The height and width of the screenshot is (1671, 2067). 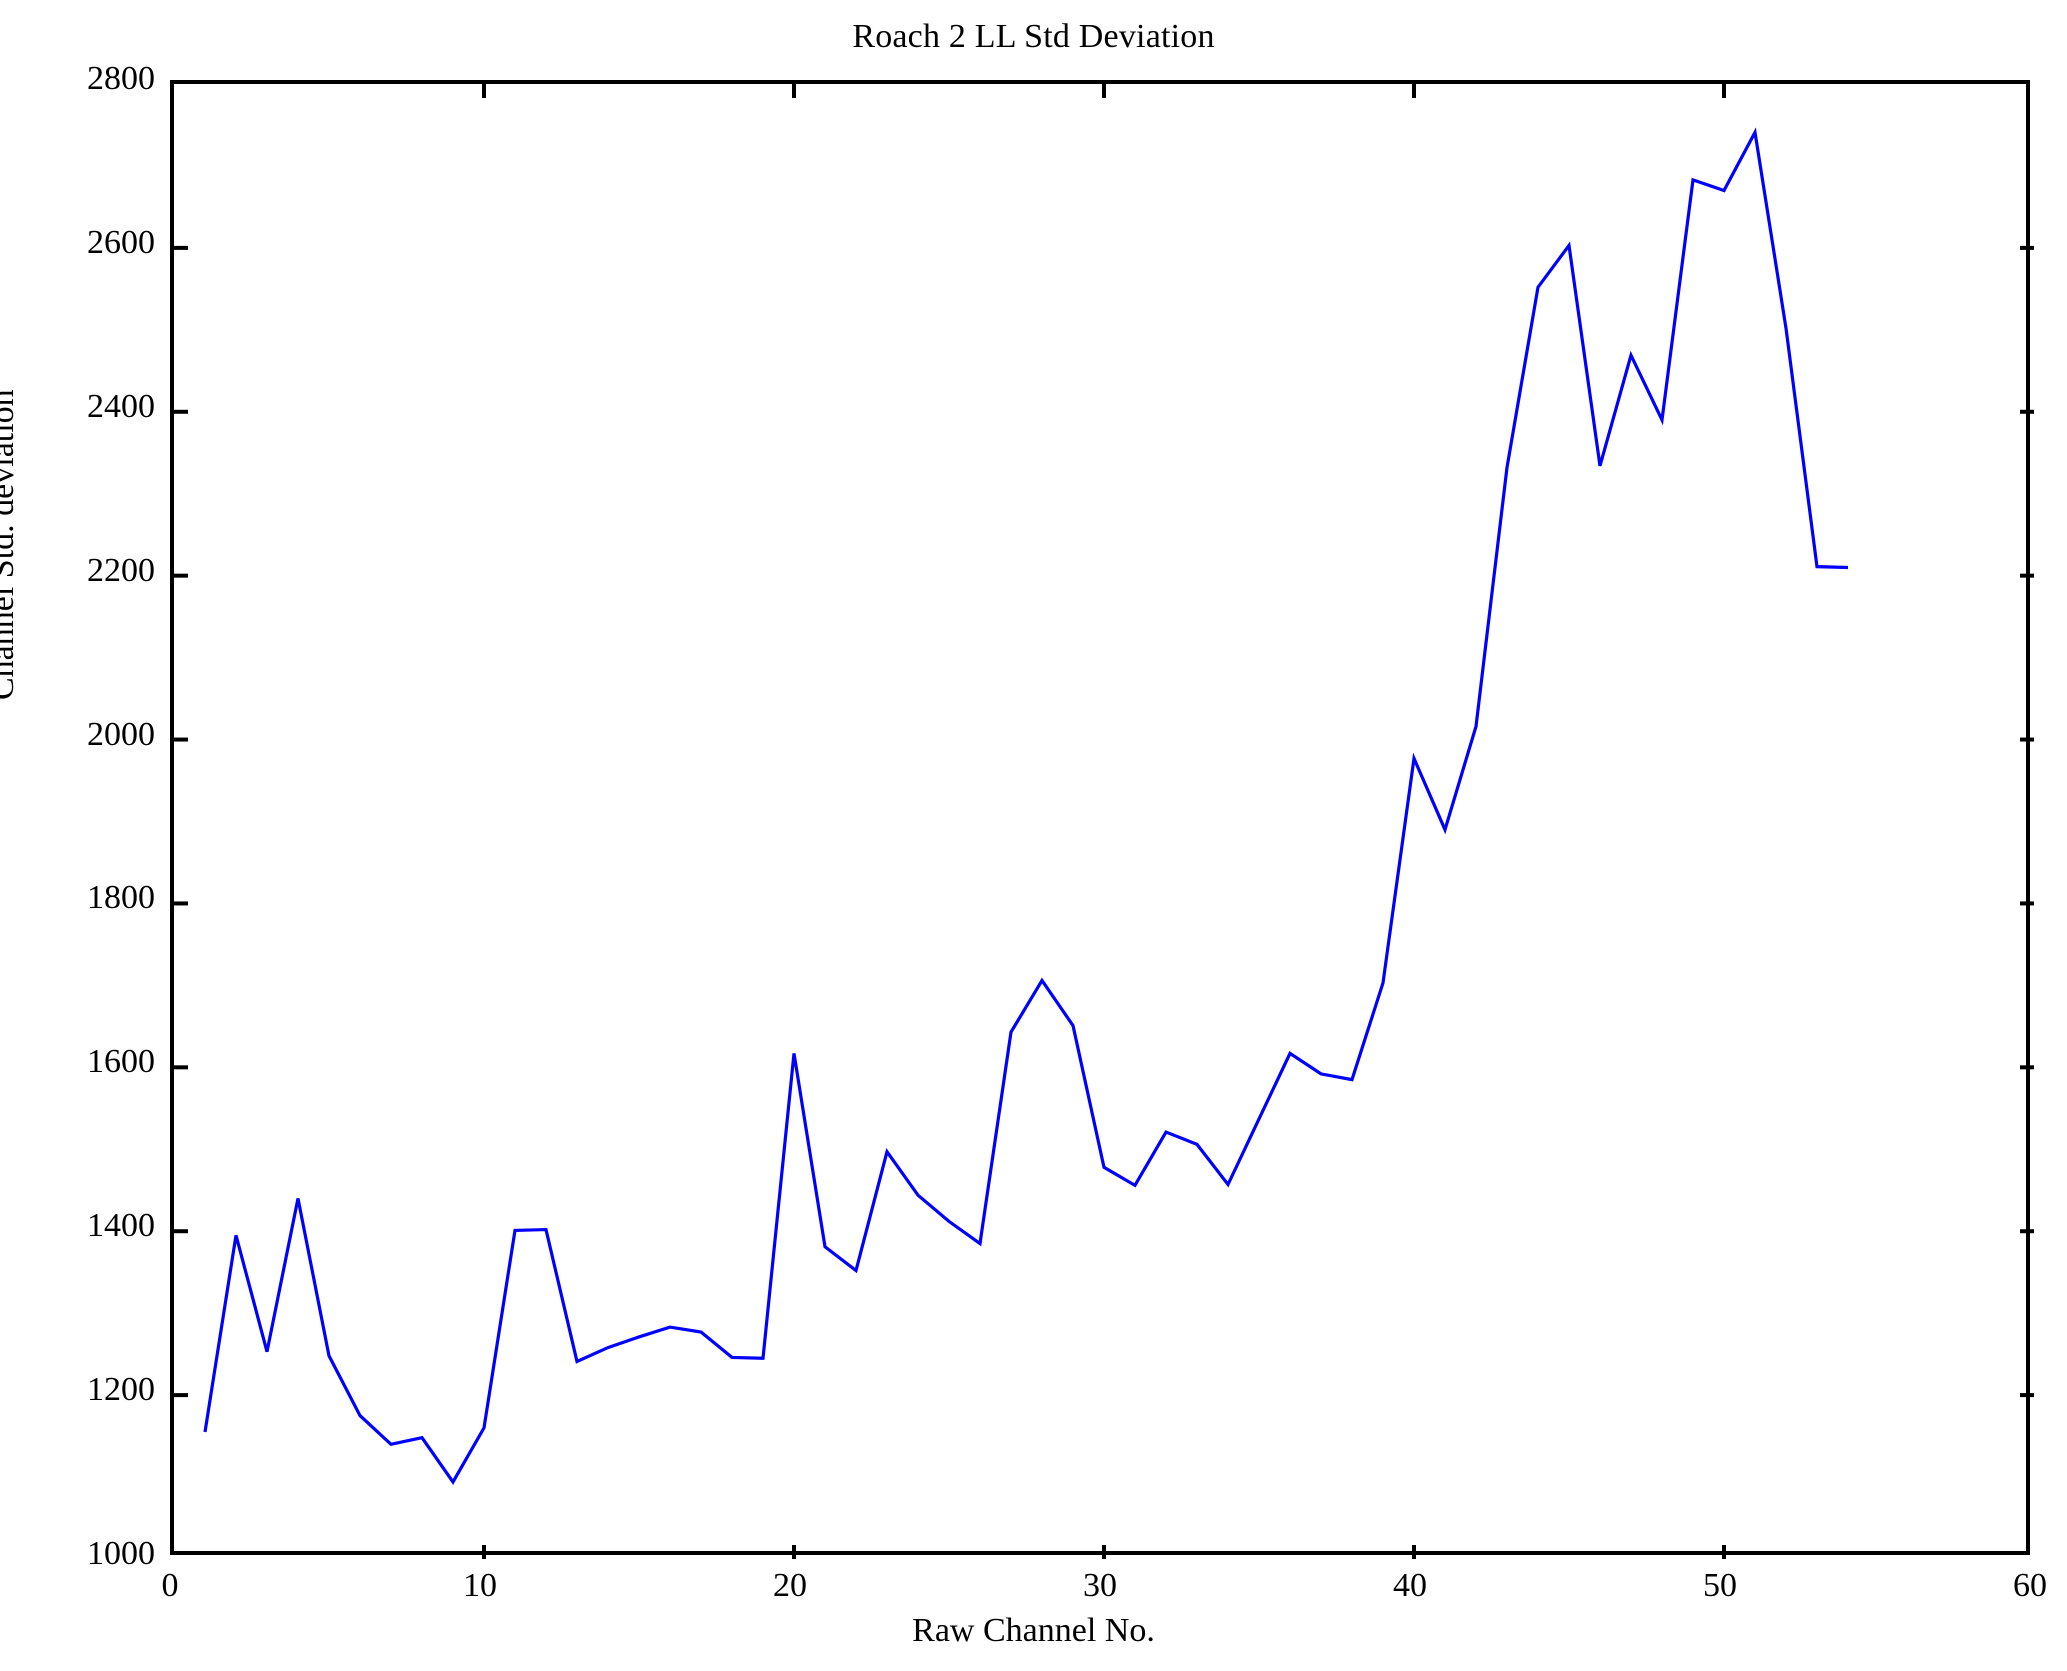 What do you see at coordinates (121, 1062) in the screenshot?
I see `y-tick-label: 1600` at bounding box center [121, 1062].